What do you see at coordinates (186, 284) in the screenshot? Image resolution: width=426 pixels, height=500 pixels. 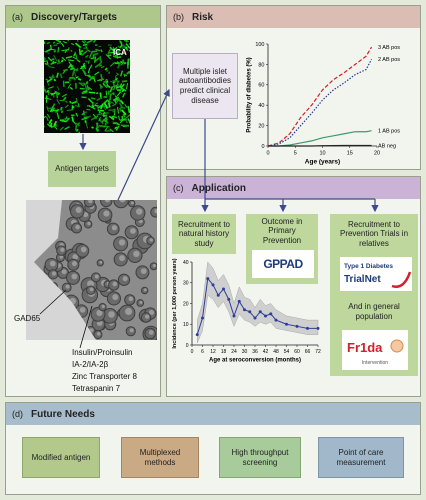 I see `y-tick-label: 30` at bounding box center [186, 284].